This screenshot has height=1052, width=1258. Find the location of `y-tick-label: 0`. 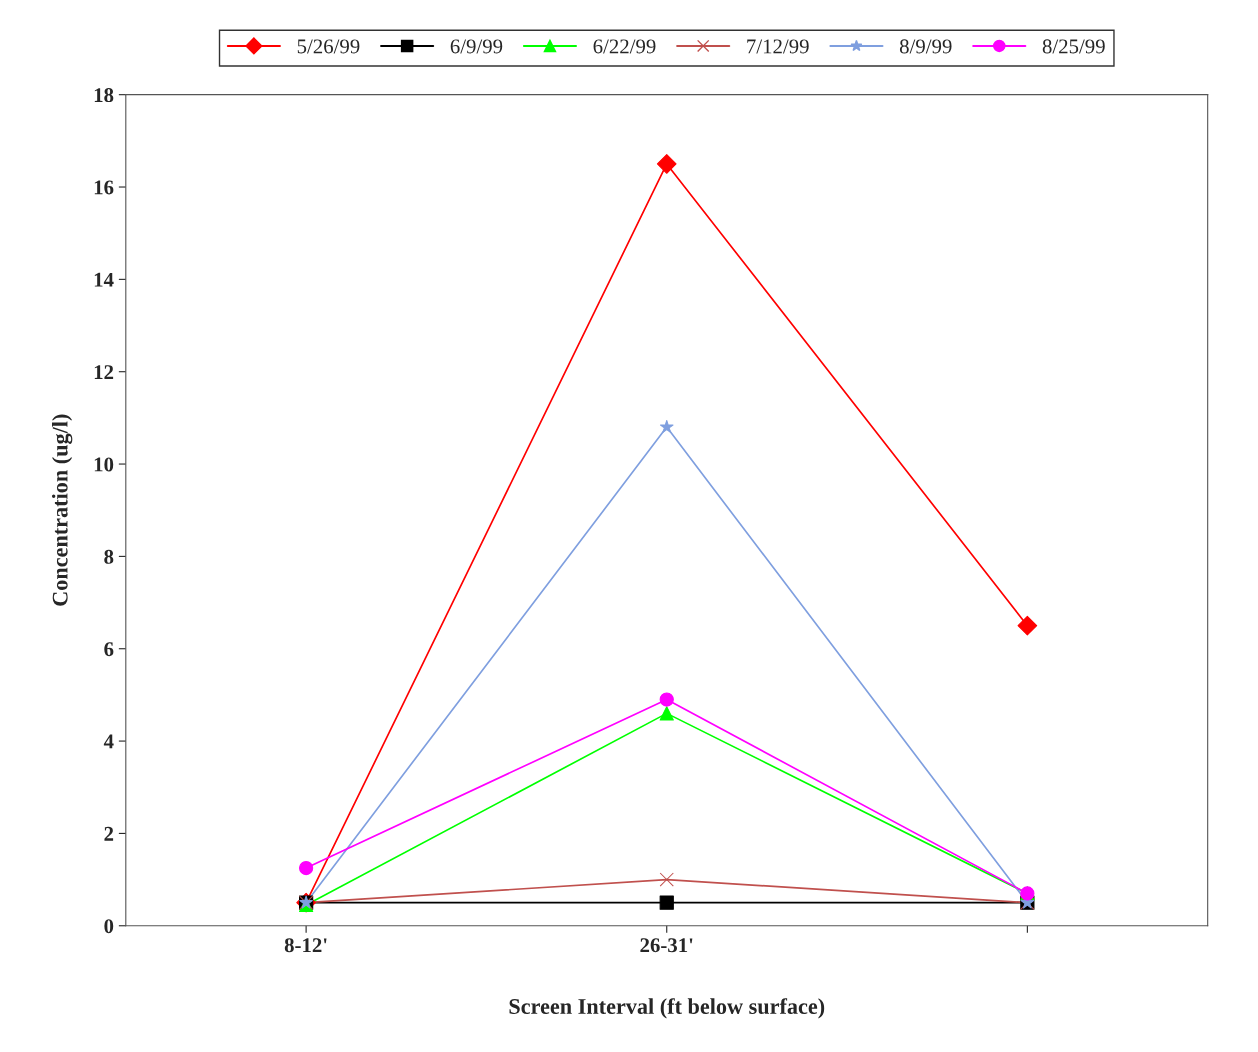

y-tick-label: 0 is located at coordinates (109, 926).